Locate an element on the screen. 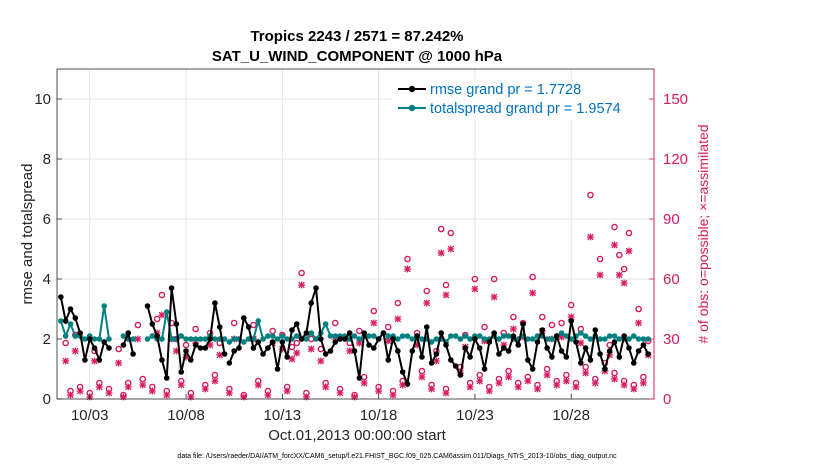  x-tick-label: 10/13 is located at coordinates (283, 415).